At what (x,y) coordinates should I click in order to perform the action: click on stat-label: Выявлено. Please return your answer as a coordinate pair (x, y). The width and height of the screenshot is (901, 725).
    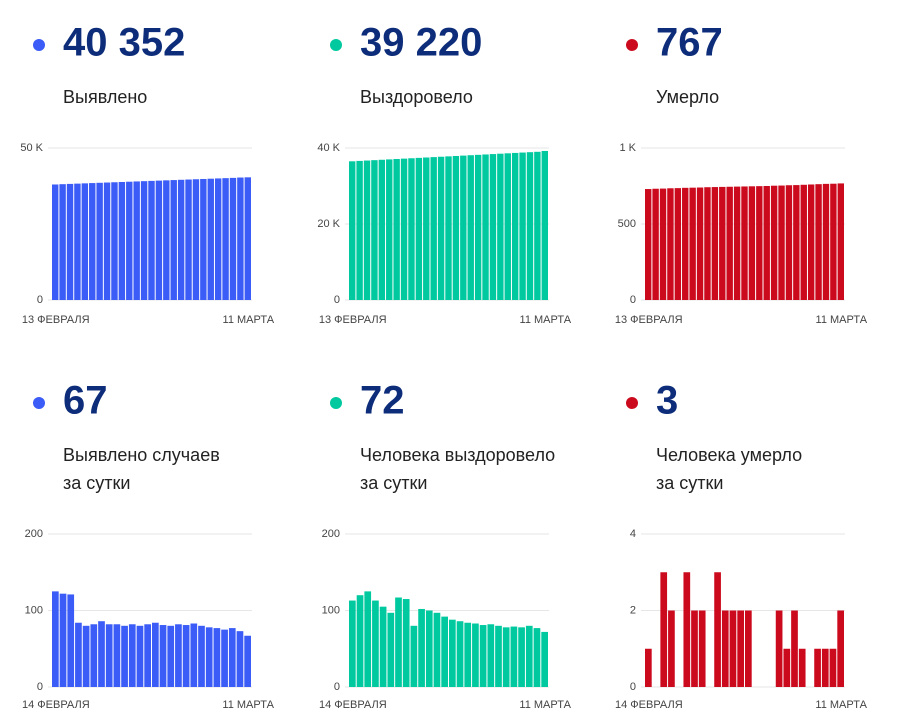
    Looking at the image, I should click on (105, 97).